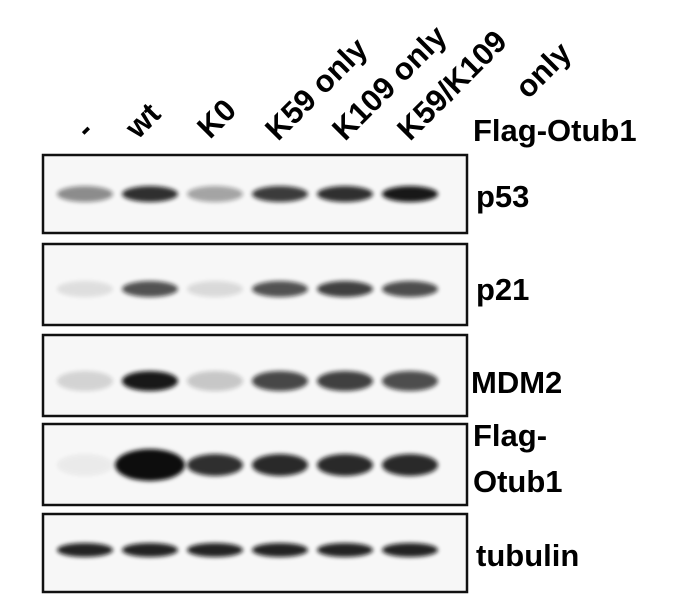 This screenshot has width=674, height=615. I want to click on lane-label-3: K0, so click(216, 118).